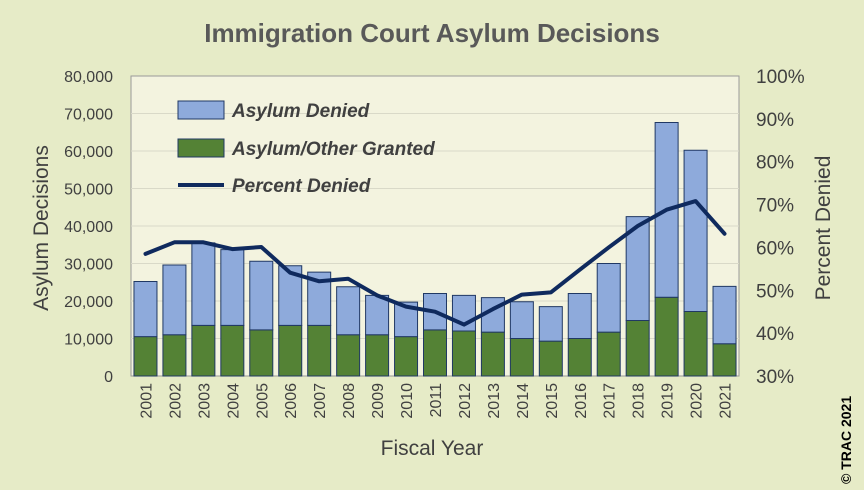  What do you see at coordinates (232, 287) in the screenshot?
I see `bar-denied-2004` at bounding box center [232, 287].